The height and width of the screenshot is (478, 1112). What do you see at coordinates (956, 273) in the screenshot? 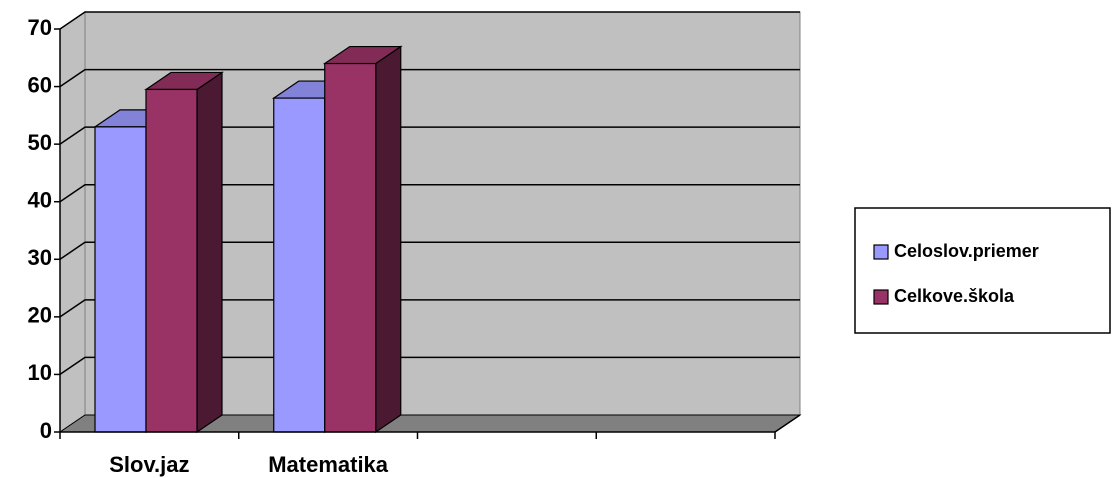
I see `legend: Celoslov.priemer Celkove.škola` at bounding box center [956, 273].